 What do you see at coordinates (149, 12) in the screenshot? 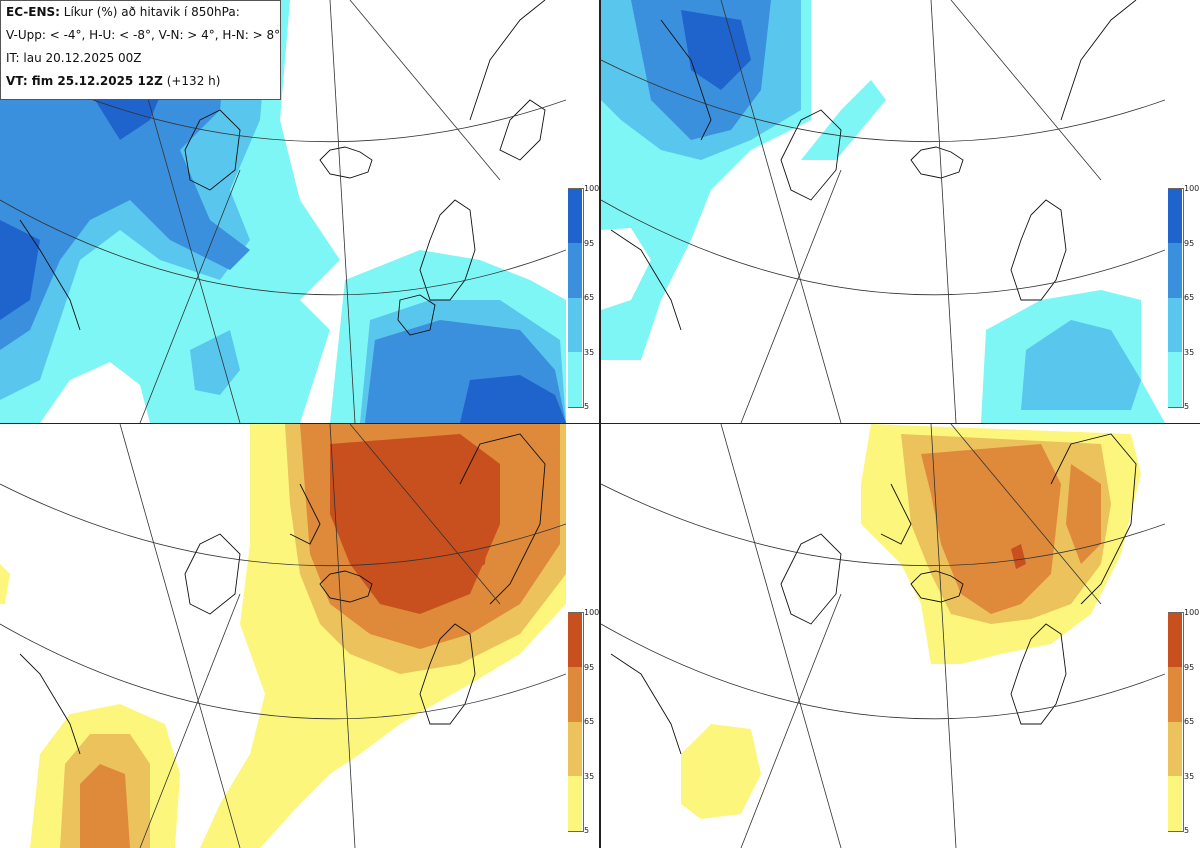
I see `title-text: Líkur (%) að hitavik í 850hPa:` at bounding box center [149, 12].